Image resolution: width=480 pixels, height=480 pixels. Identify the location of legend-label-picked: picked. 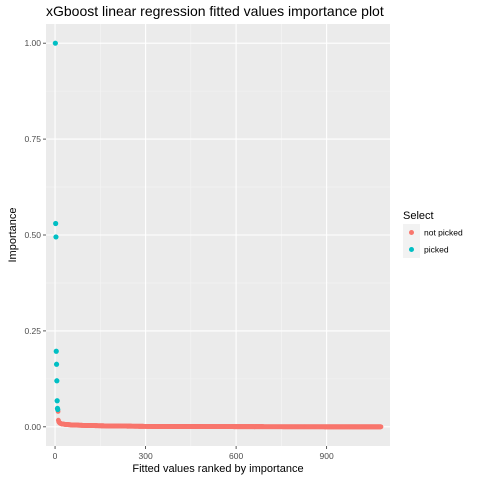
(436, 250).